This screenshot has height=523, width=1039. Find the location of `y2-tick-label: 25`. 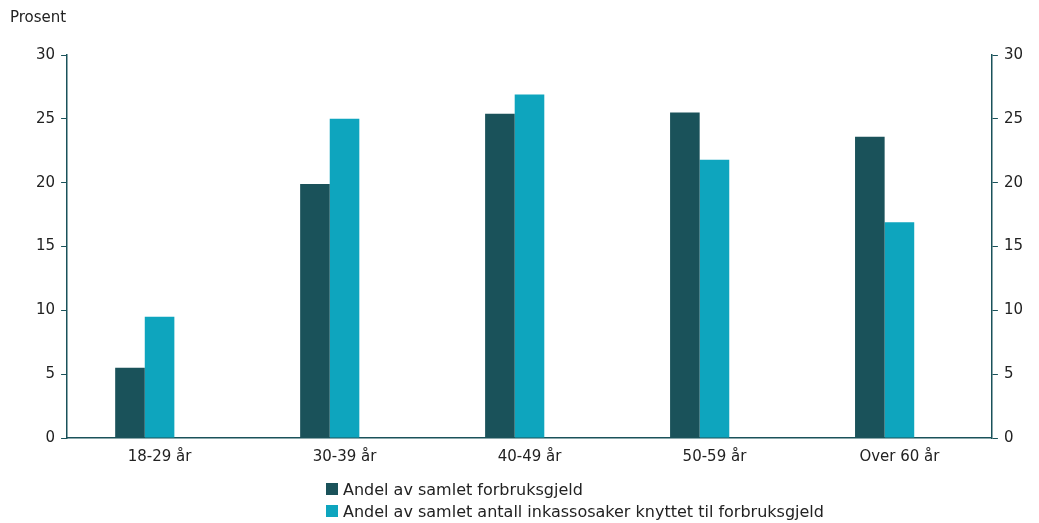

y2-tick-label: 25 is located at coordinates (1013, 117).